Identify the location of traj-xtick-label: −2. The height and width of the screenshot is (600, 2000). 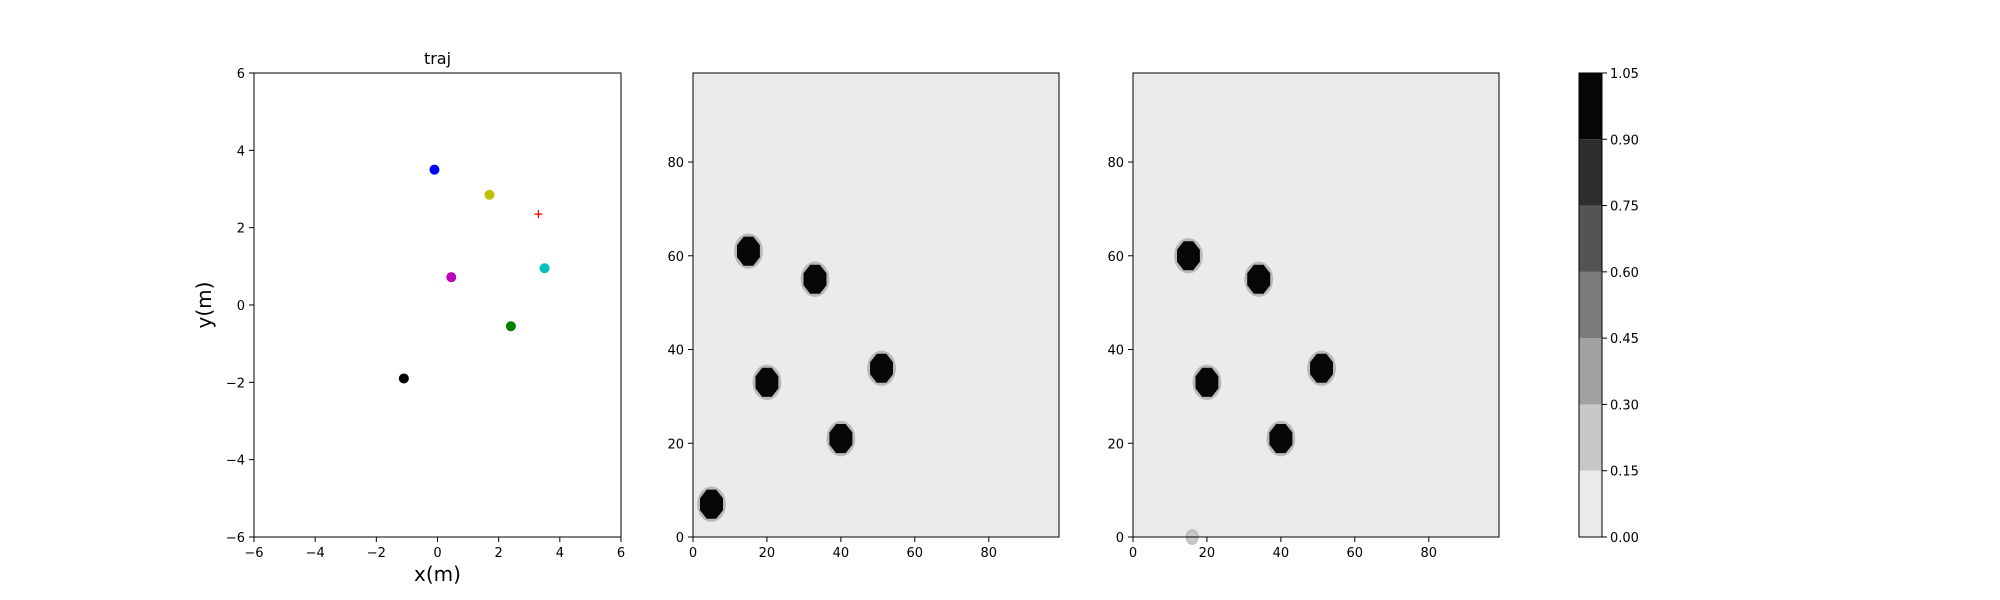
(376, 553).